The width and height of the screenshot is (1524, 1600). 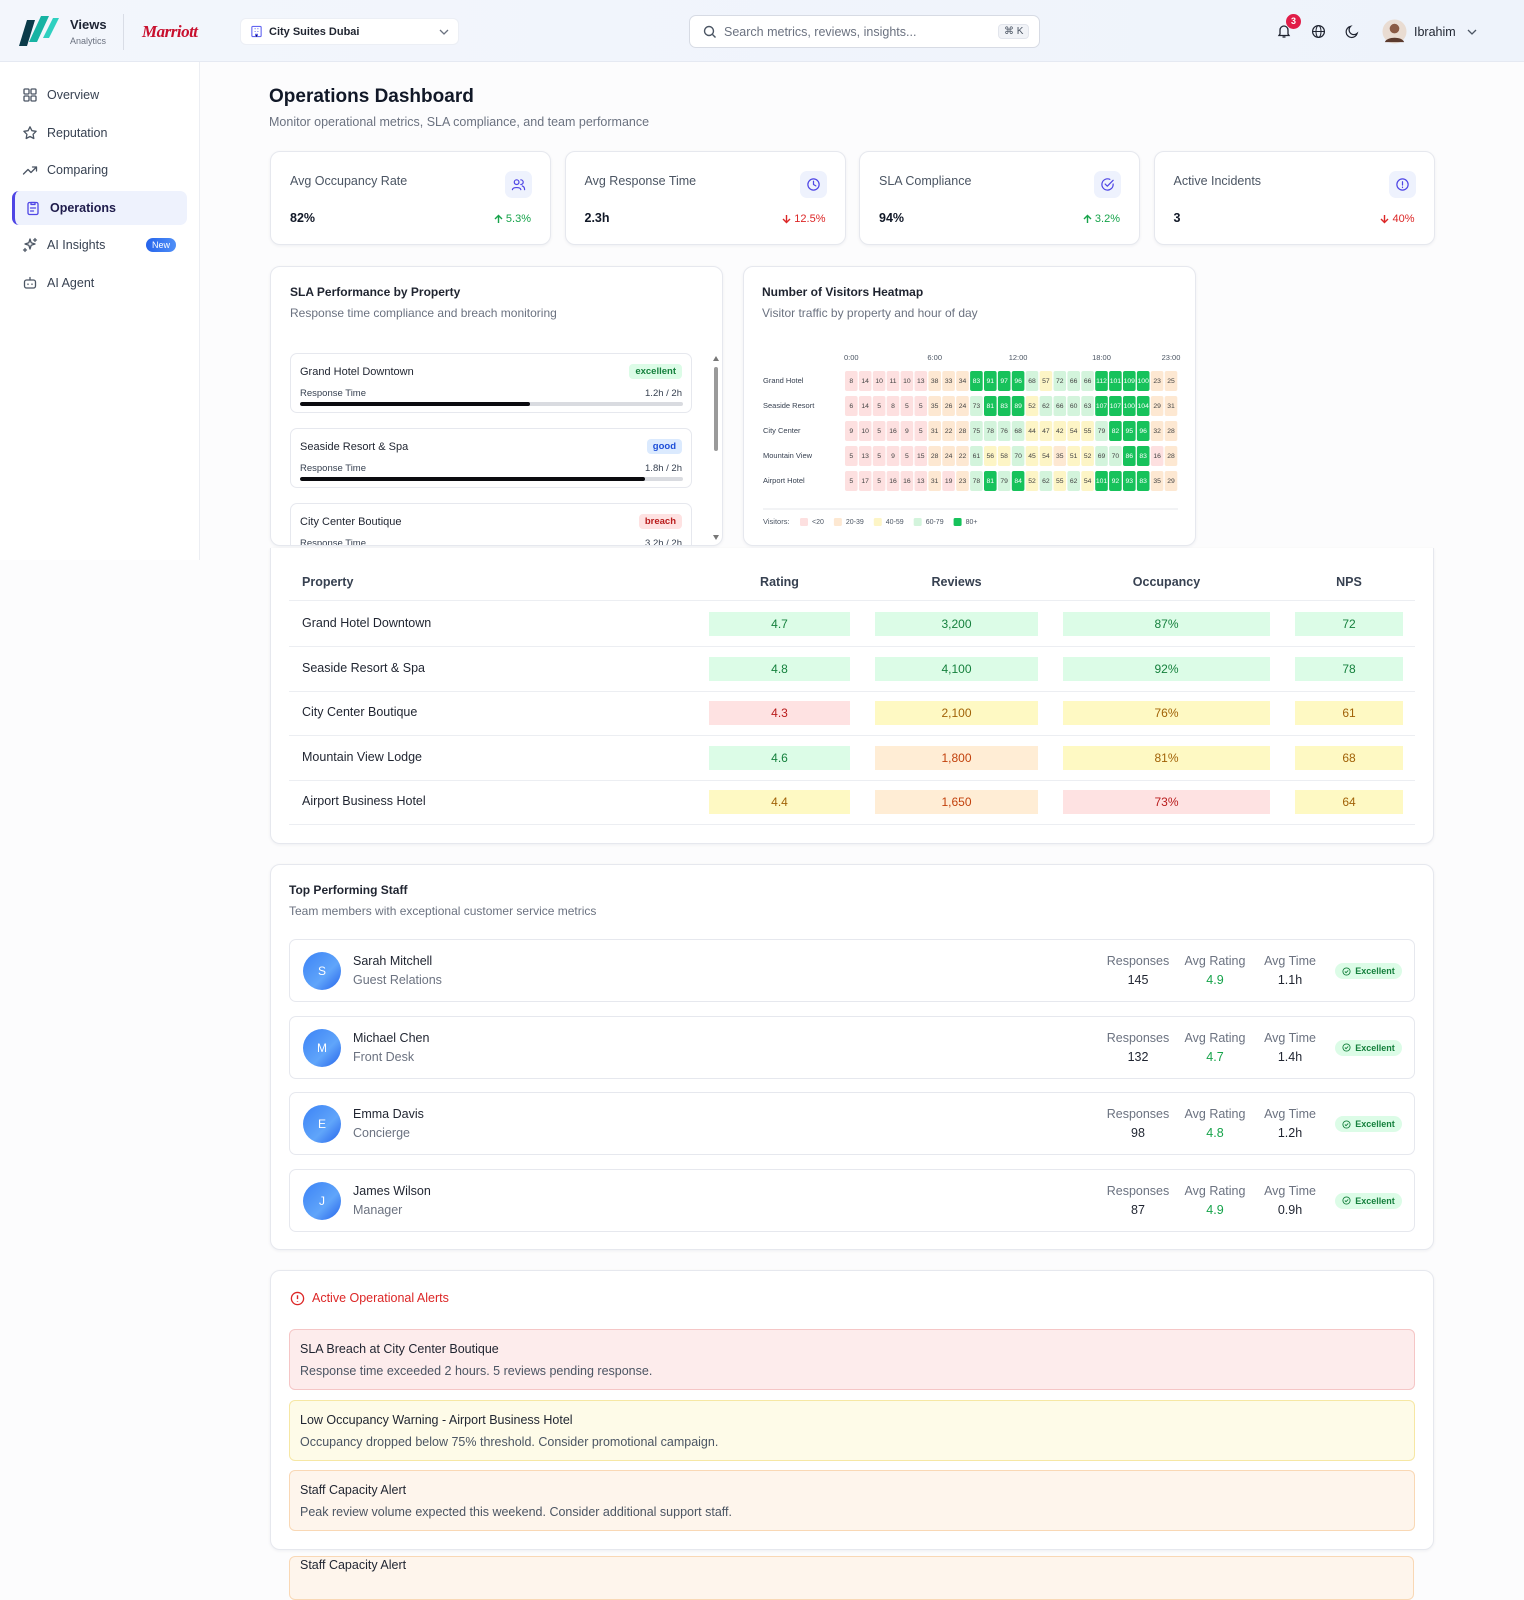 I want to click on nav-item: Operations, so click(x=99, y=207).